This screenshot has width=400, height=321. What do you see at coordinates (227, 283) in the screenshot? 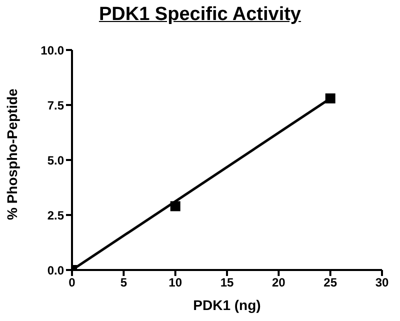
I see `x-tick-label: 15` at bounding box center [227, 283].